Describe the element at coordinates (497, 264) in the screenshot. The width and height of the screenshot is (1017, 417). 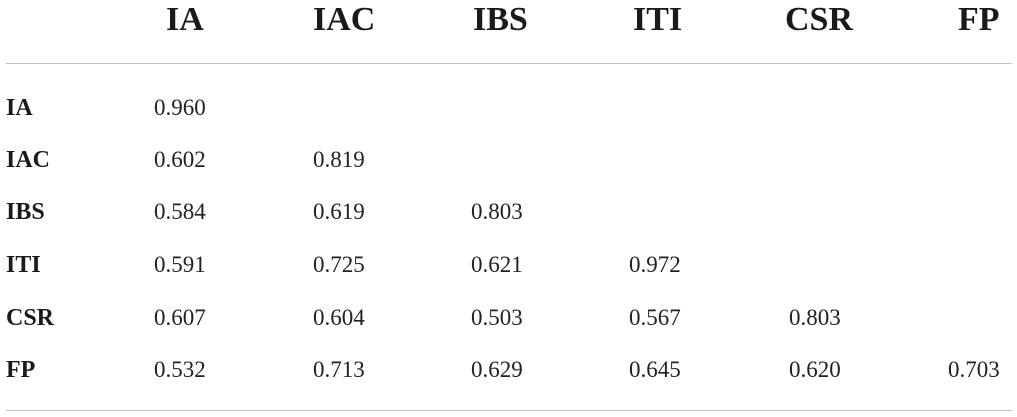
I see `table-cell: 0.621` at that location.